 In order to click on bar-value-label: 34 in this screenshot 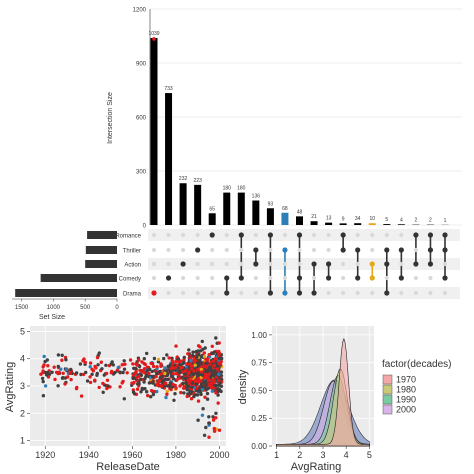, I will do `click(358, 219)`.